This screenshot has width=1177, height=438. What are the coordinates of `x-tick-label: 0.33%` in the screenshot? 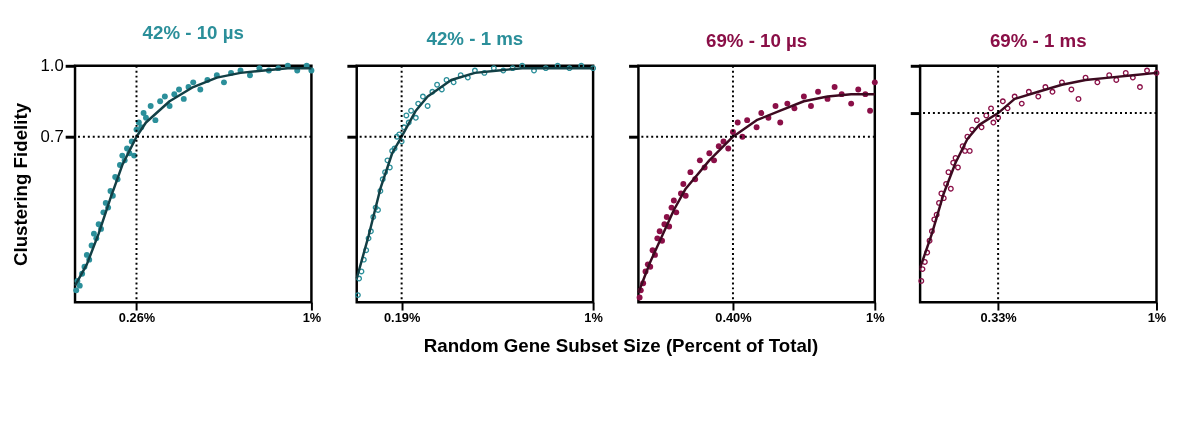 It's located at (999, 318).